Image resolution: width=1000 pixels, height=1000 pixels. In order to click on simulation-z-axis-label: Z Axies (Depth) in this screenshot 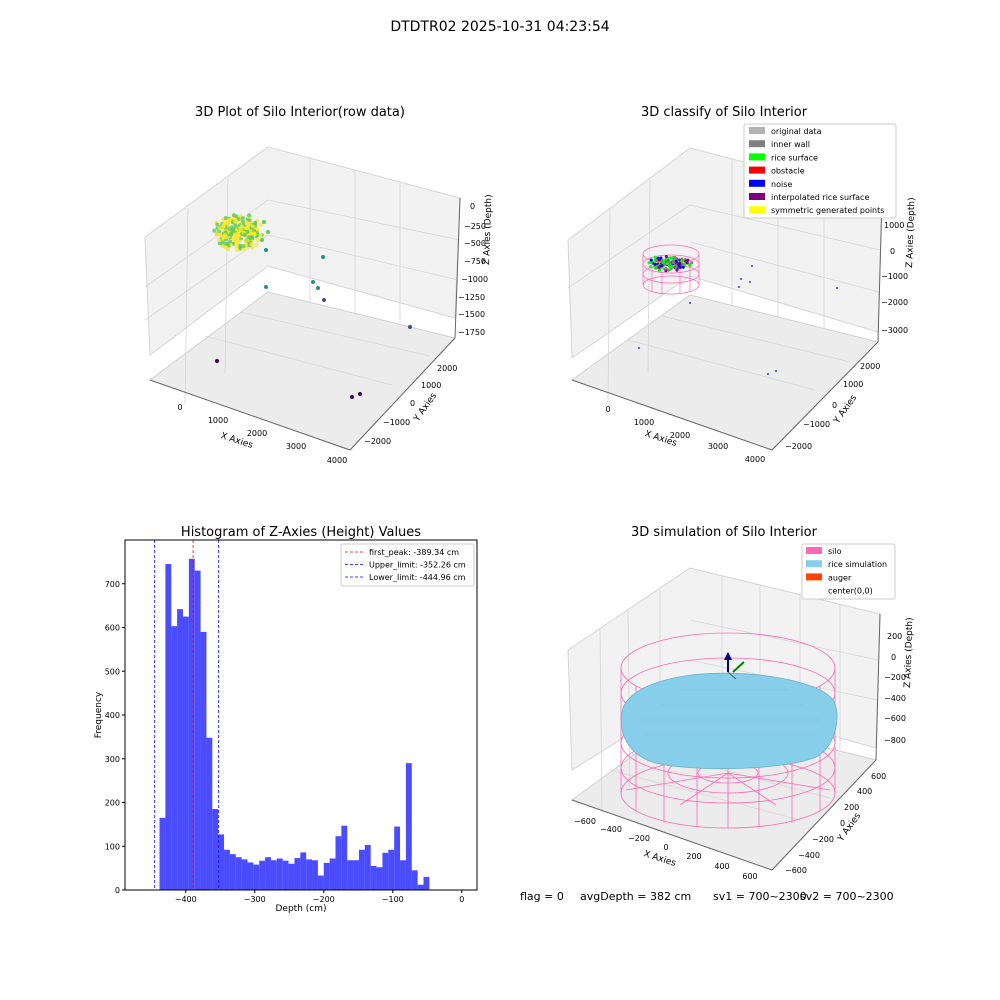, I will do `click(909, 652)`.